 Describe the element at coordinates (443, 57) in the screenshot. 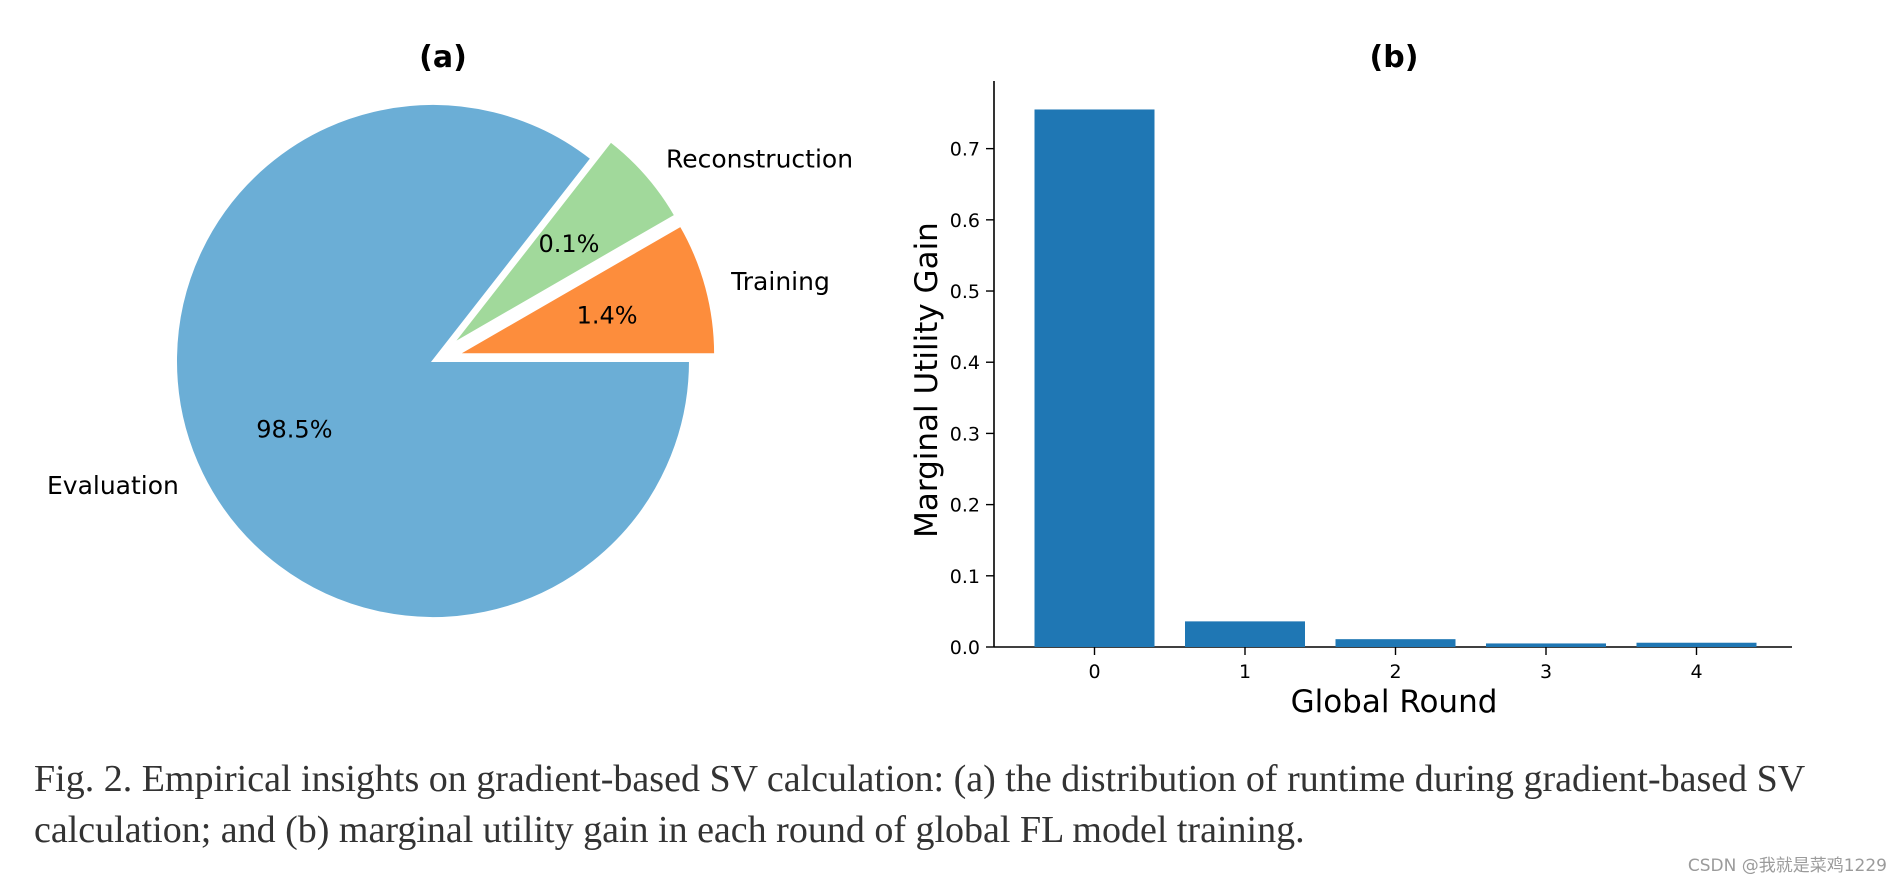

I see `pie-title: (a)` at that location.